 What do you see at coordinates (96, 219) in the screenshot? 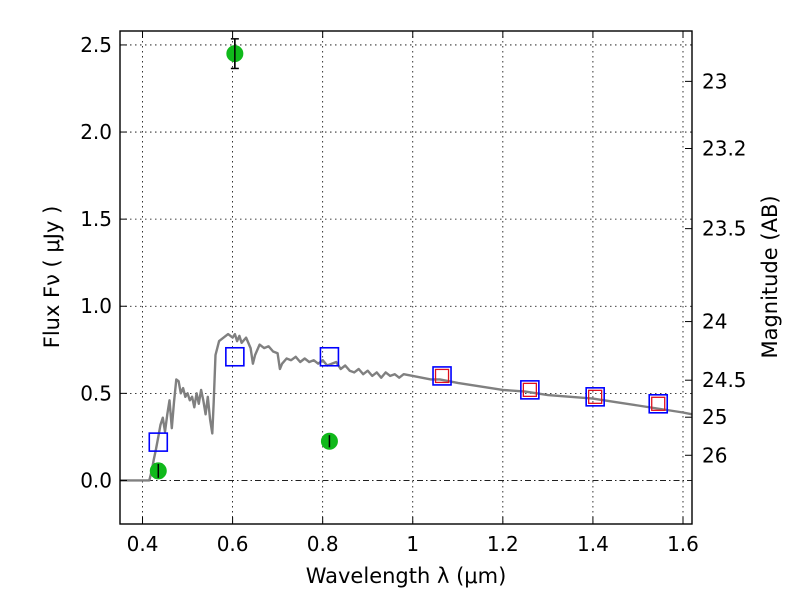
I see `y-tick-label: 1.5` at bounding box center [96, 219].